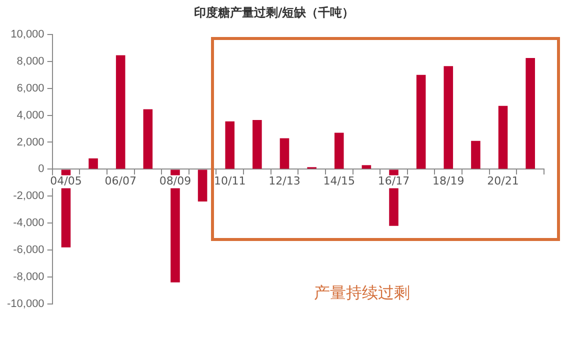 This screenshot has width=574, height=342. Describe the element at coordinates (28, 196) in the screenshot. I see `y-tick-label: -2,000` at that location.